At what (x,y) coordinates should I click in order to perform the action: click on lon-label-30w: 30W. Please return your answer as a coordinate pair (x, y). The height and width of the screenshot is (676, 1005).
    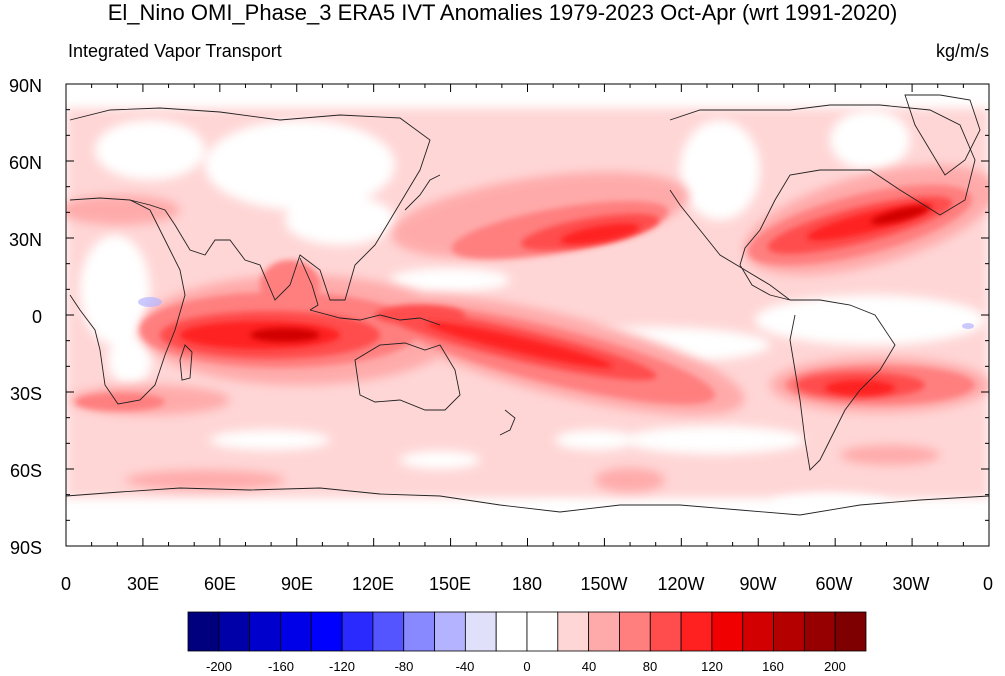
    Looking at the image, I should click on (911, 584).